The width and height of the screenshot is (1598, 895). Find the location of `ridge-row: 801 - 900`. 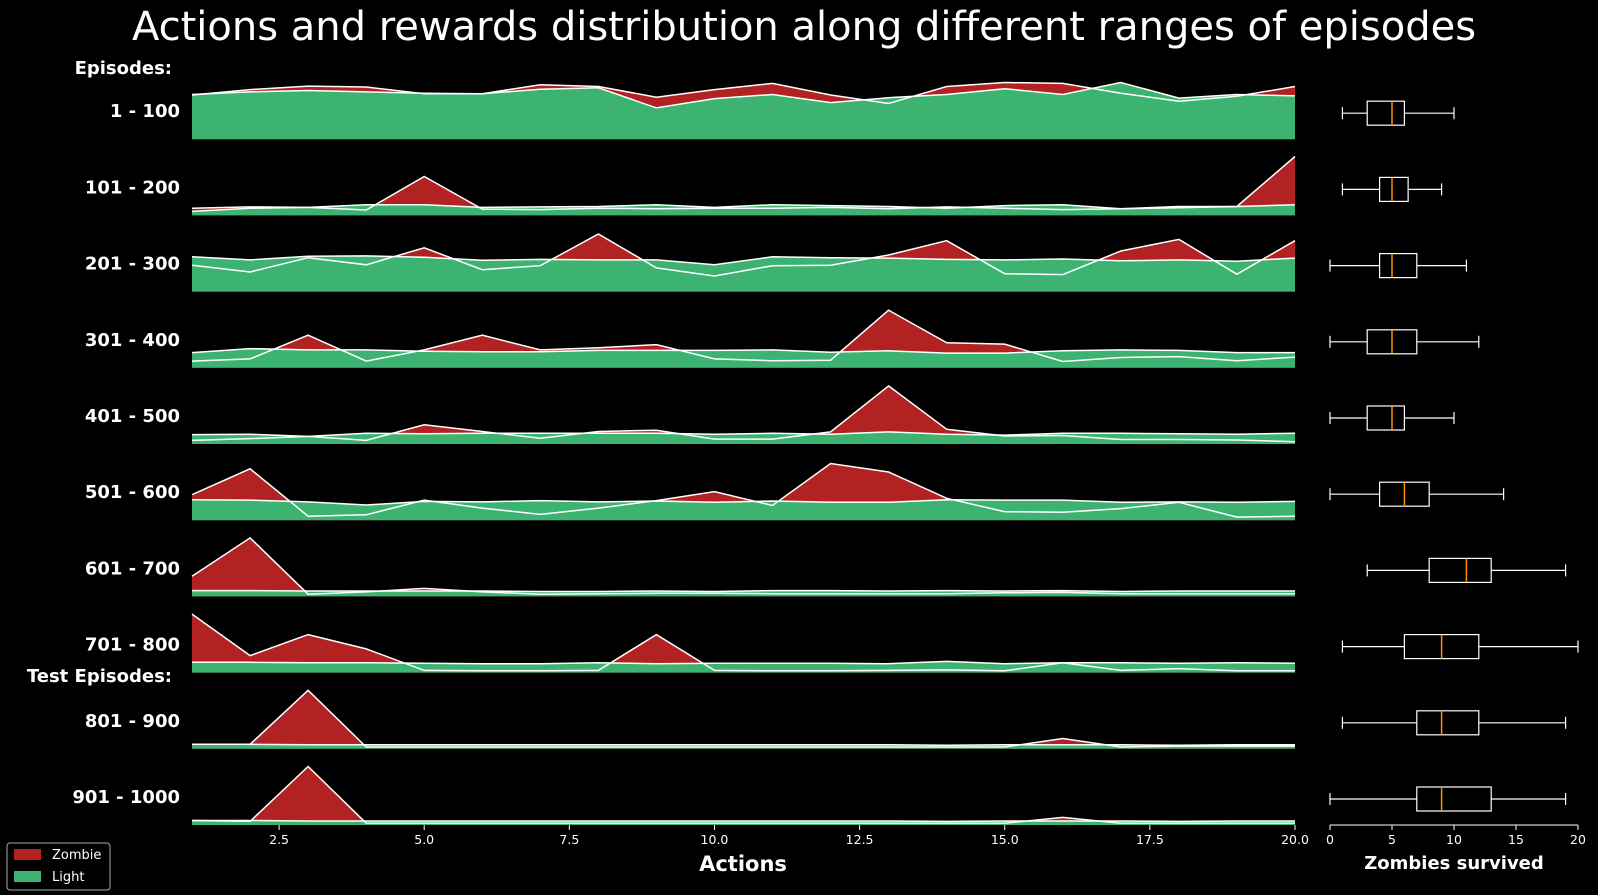

ridge-row: 801 - 900 is located at coordinates (690, 719).